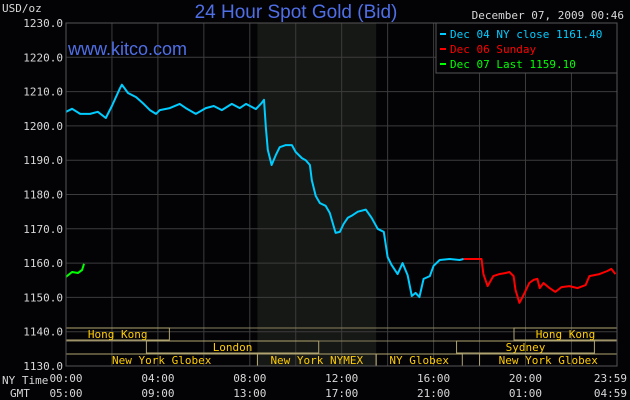  I want to click on y-tick-label: 1200.0, so click(43, 126).